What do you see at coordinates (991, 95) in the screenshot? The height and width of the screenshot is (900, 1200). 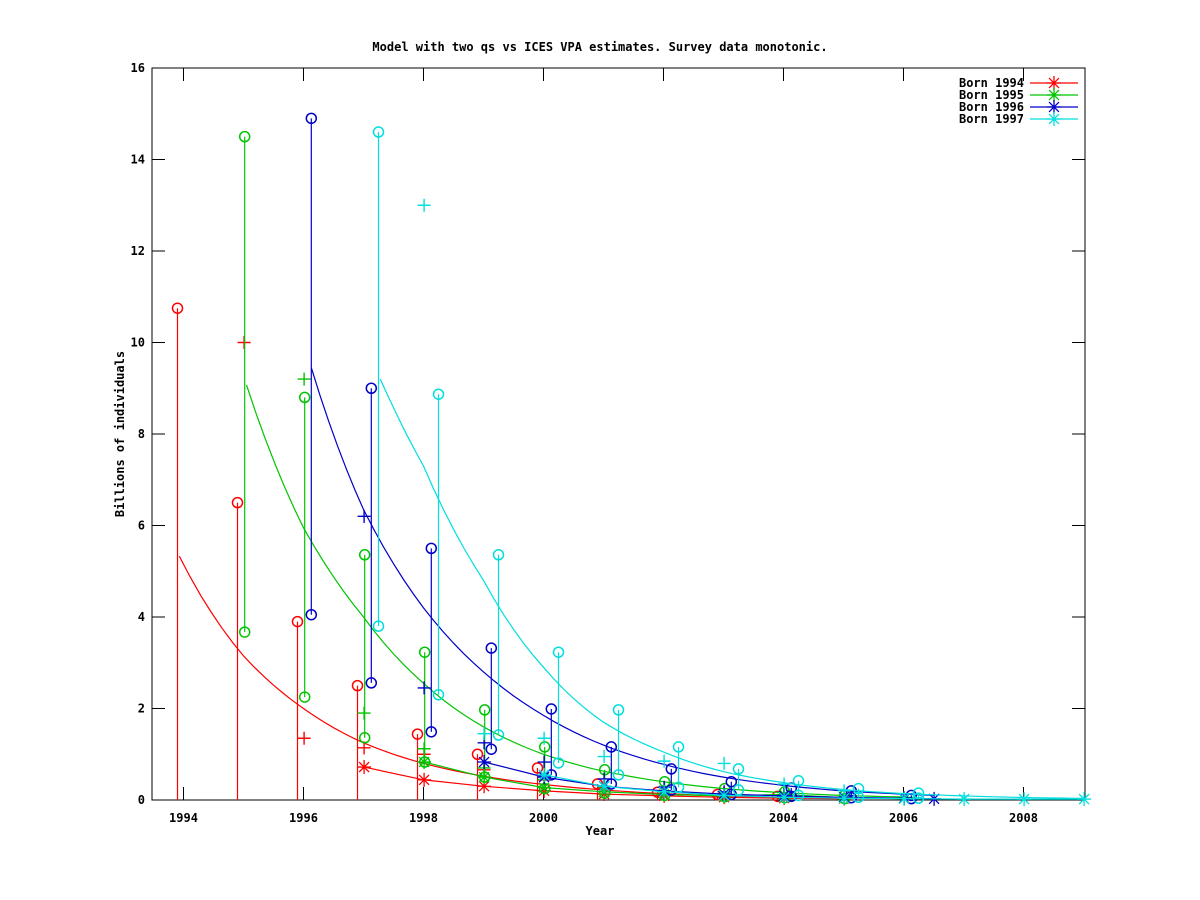 I see `legend-label: Born 1995` at bounding box center [991, 95].